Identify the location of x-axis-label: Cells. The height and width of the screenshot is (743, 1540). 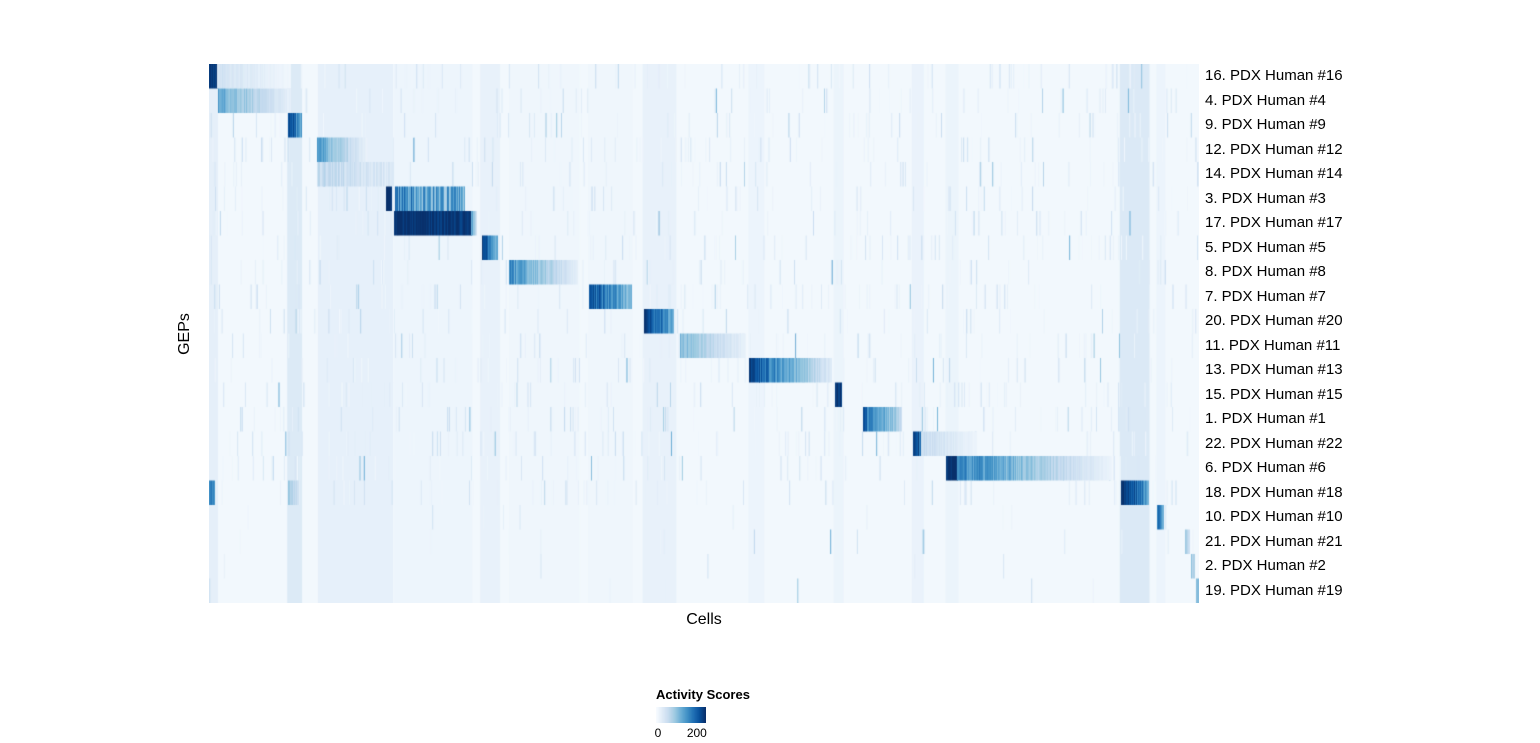
(704, 619).